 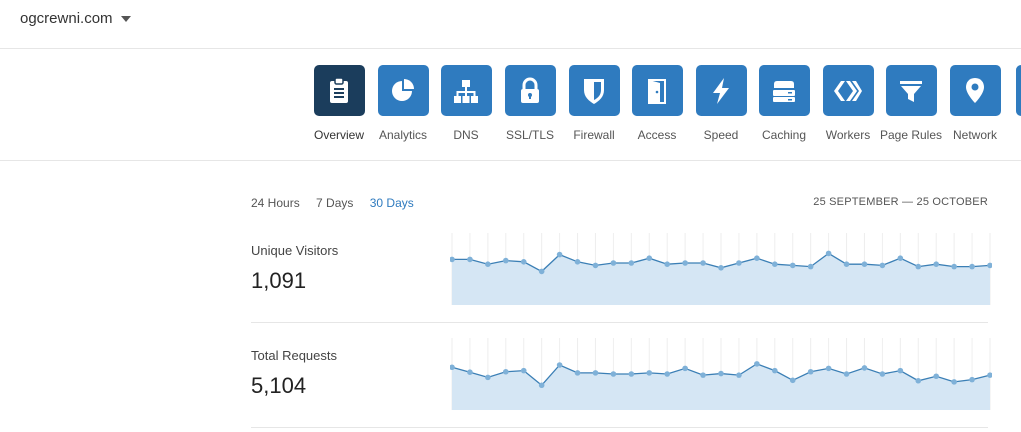 I want to click on nav-label: DNS, so click(x=466, y=135).